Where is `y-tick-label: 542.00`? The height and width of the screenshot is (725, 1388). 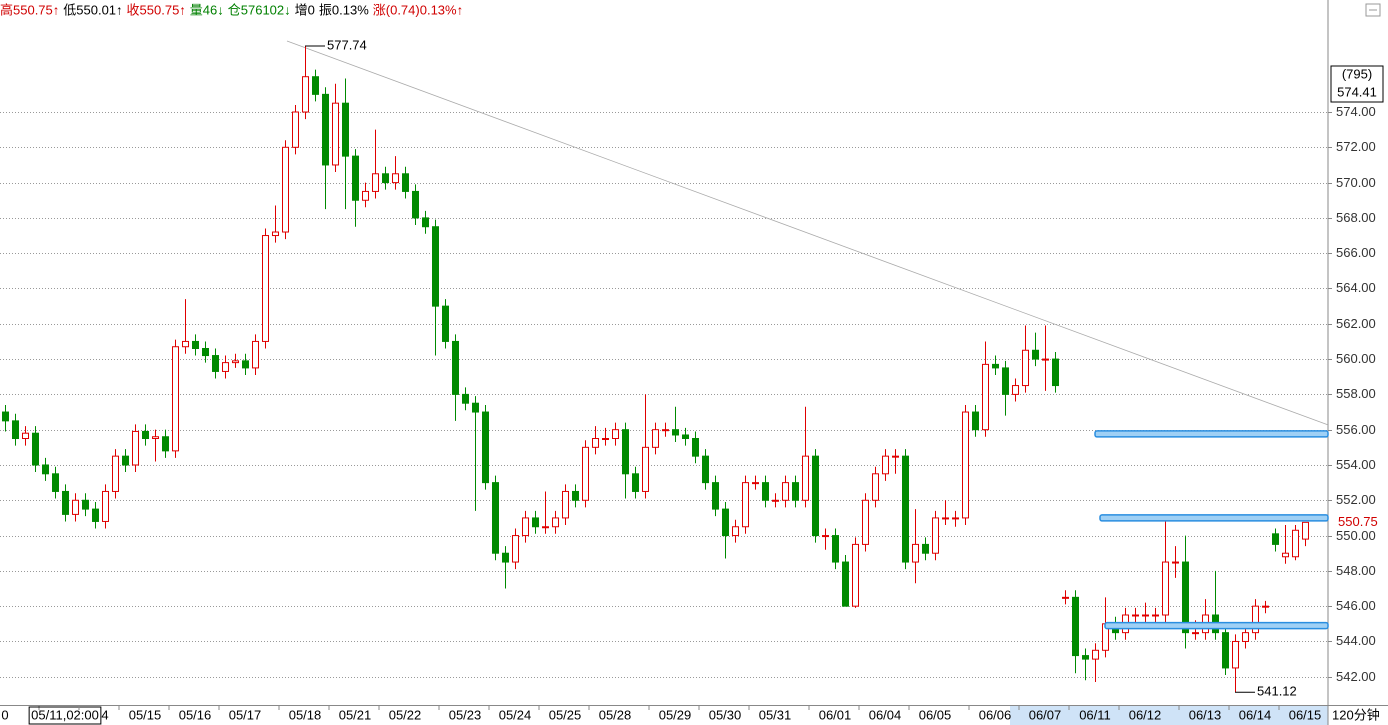
y-tick-label: 542.00 is located at coordinates (1356, 676).